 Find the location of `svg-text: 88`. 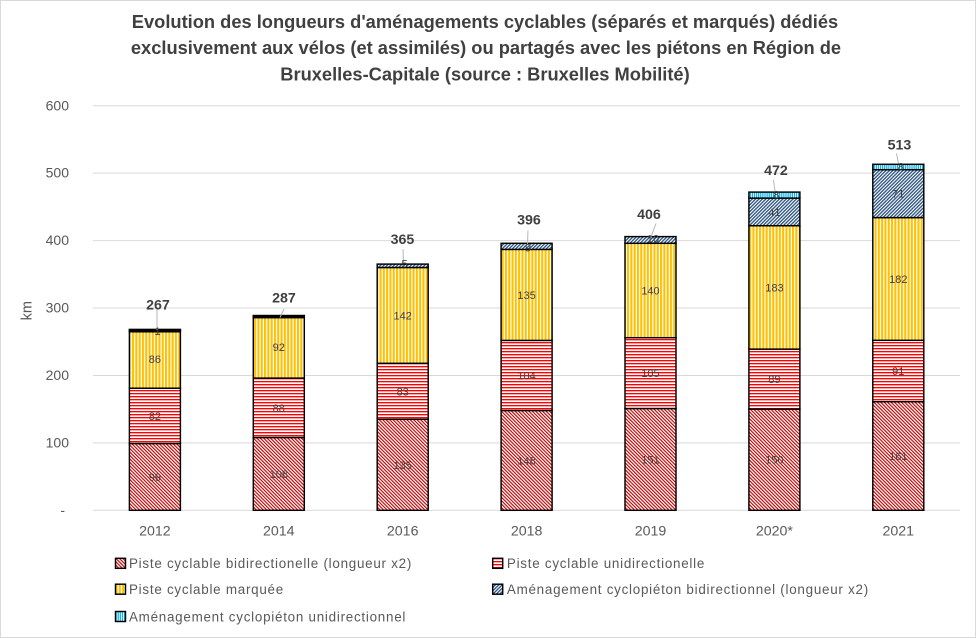

svg-text: 88 is located at coordinates (279, 409).